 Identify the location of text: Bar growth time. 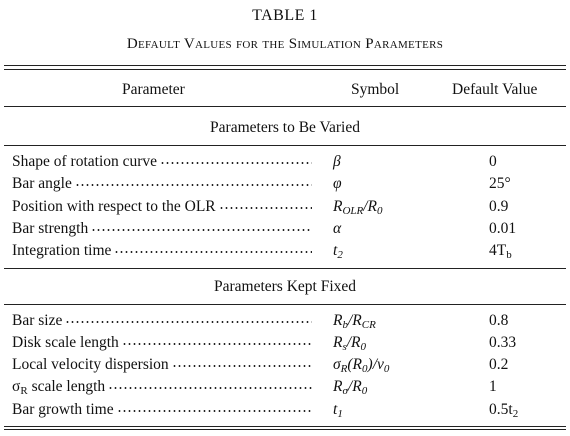
(63, 409).